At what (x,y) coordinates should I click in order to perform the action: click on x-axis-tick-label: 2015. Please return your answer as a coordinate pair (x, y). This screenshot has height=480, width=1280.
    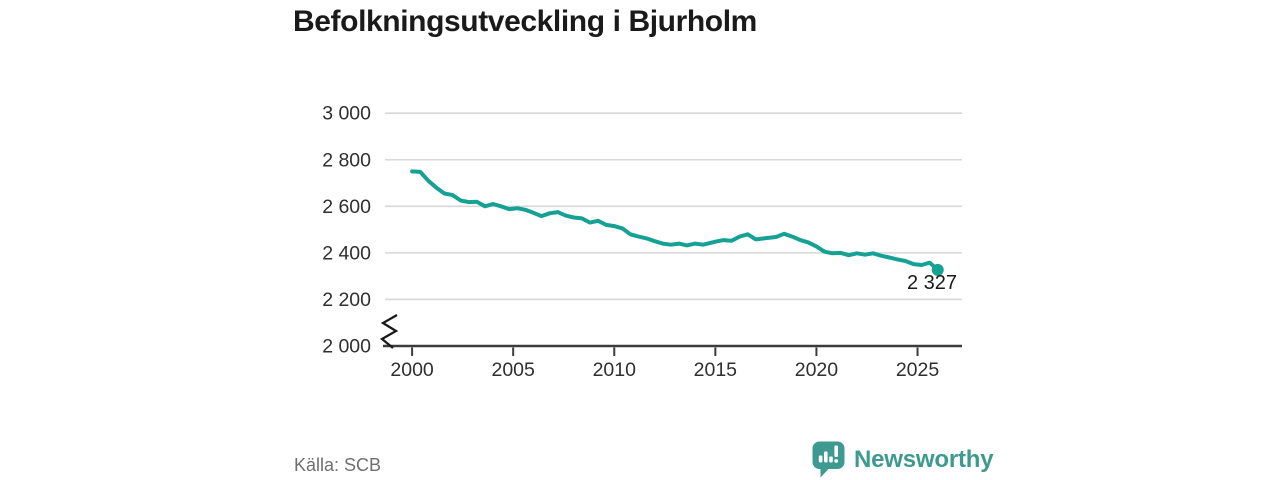
    Looking at the image, I should click on (716, 370).